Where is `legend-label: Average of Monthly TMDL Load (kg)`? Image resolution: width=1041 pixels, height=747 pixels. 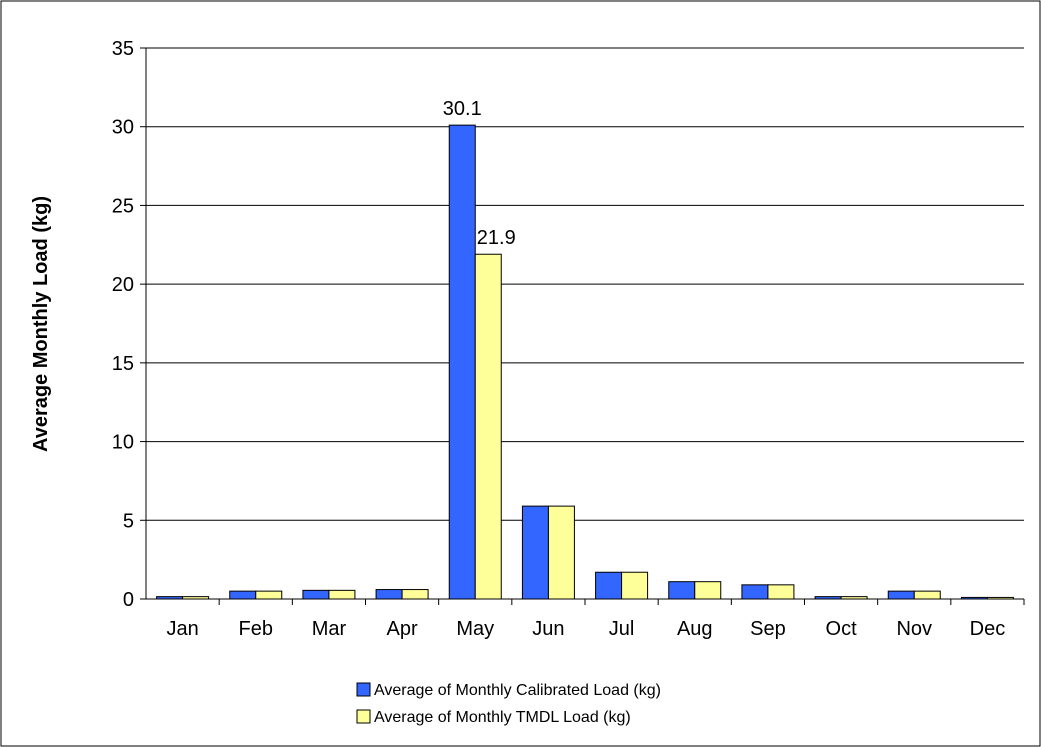
legend-label: Average of Monthly TMDL Load (kg) is located at coordinates (502, 717).